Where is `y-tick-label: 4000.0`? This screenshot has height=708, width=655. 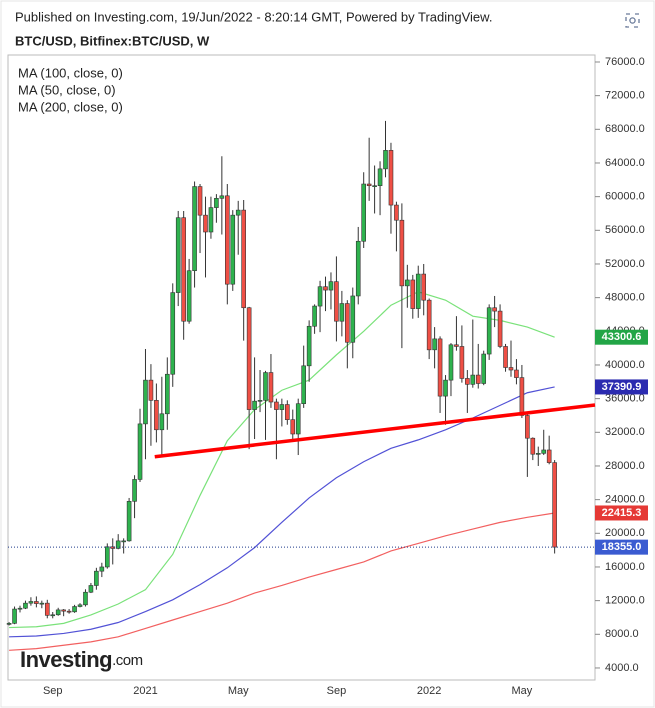 y-tick-label: 4000.0 is located at coordinates (622, 668).